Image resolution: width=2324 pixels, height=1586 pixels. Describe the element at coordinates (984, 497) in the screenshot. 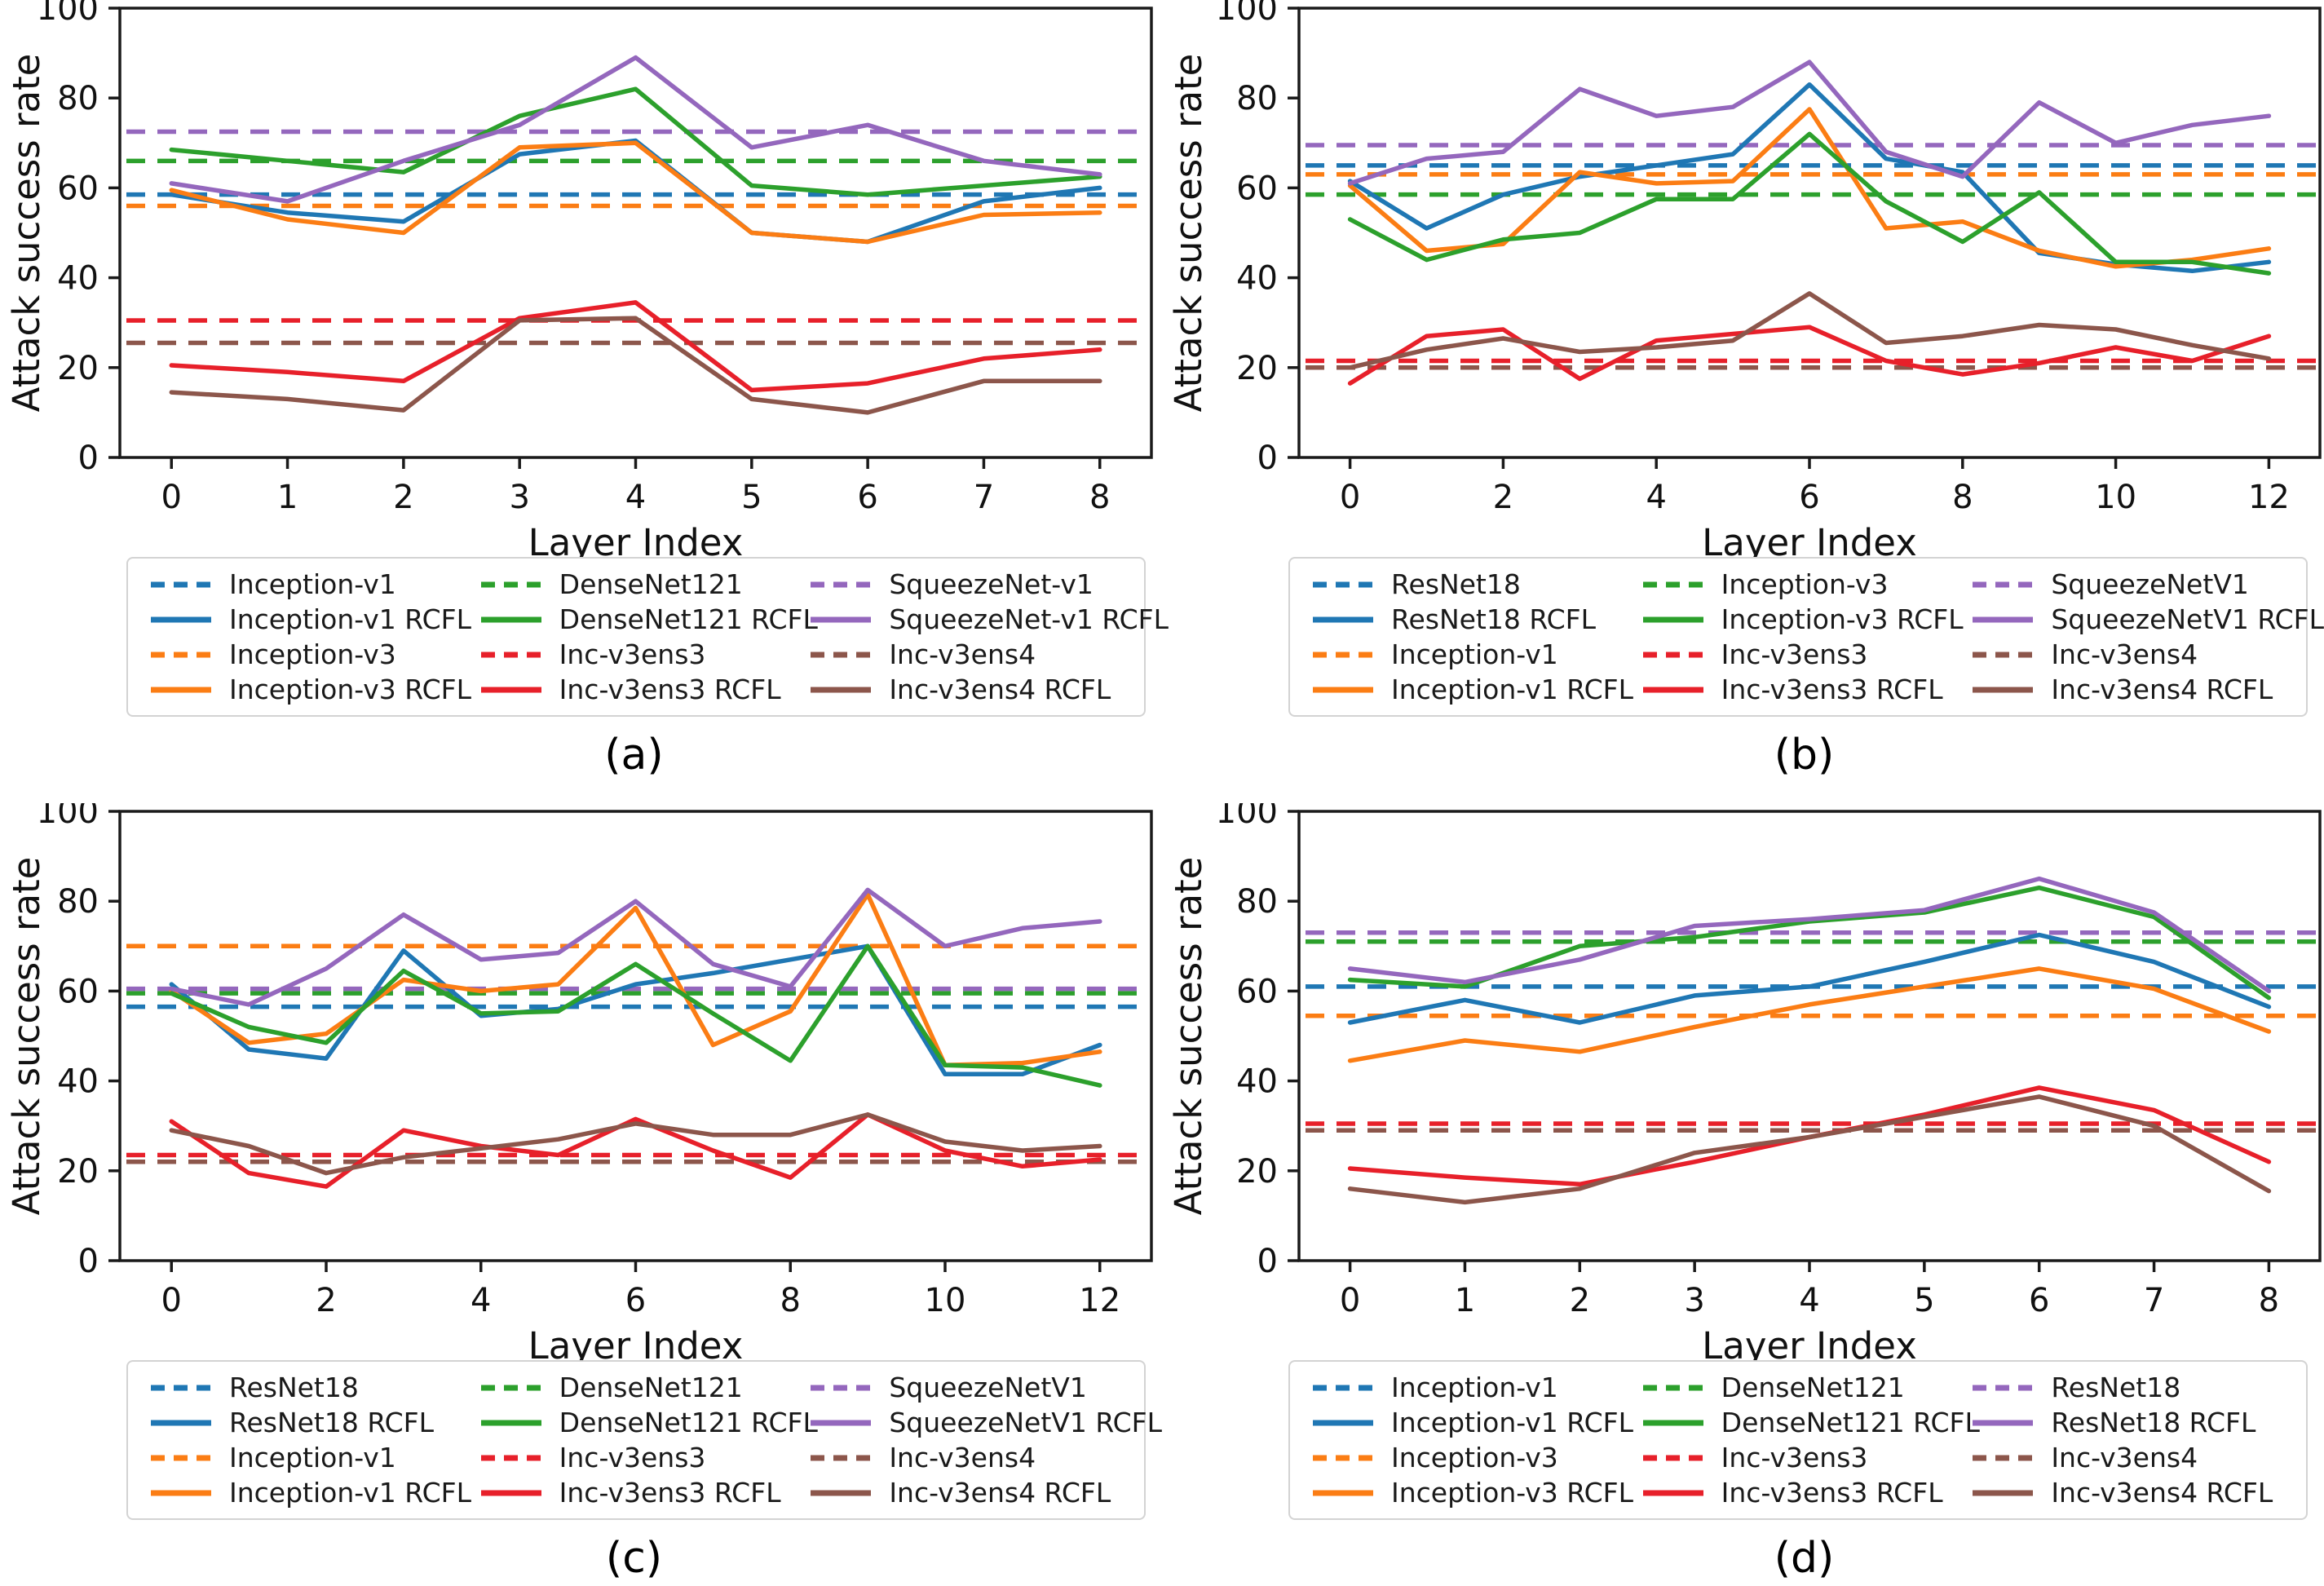

I see `x-tick-label: 7` at that location.